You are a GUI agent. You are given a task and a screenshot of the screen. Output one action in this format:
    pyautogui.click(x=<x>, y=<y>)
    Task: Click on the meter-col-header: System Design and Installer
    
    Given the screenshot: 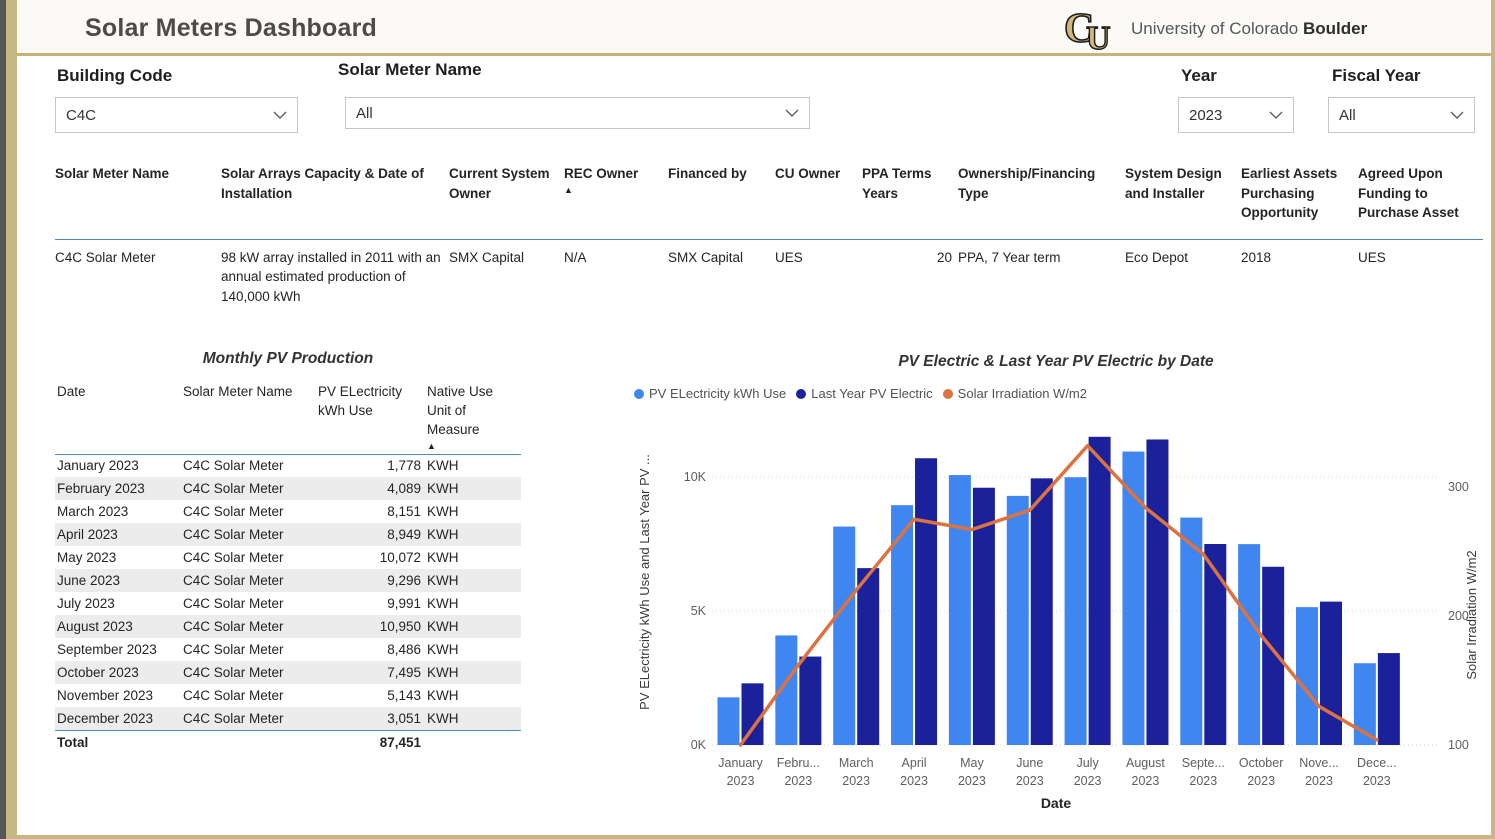 What is the action you would take?
    pyautogui.click(x=1183, y=199)
    